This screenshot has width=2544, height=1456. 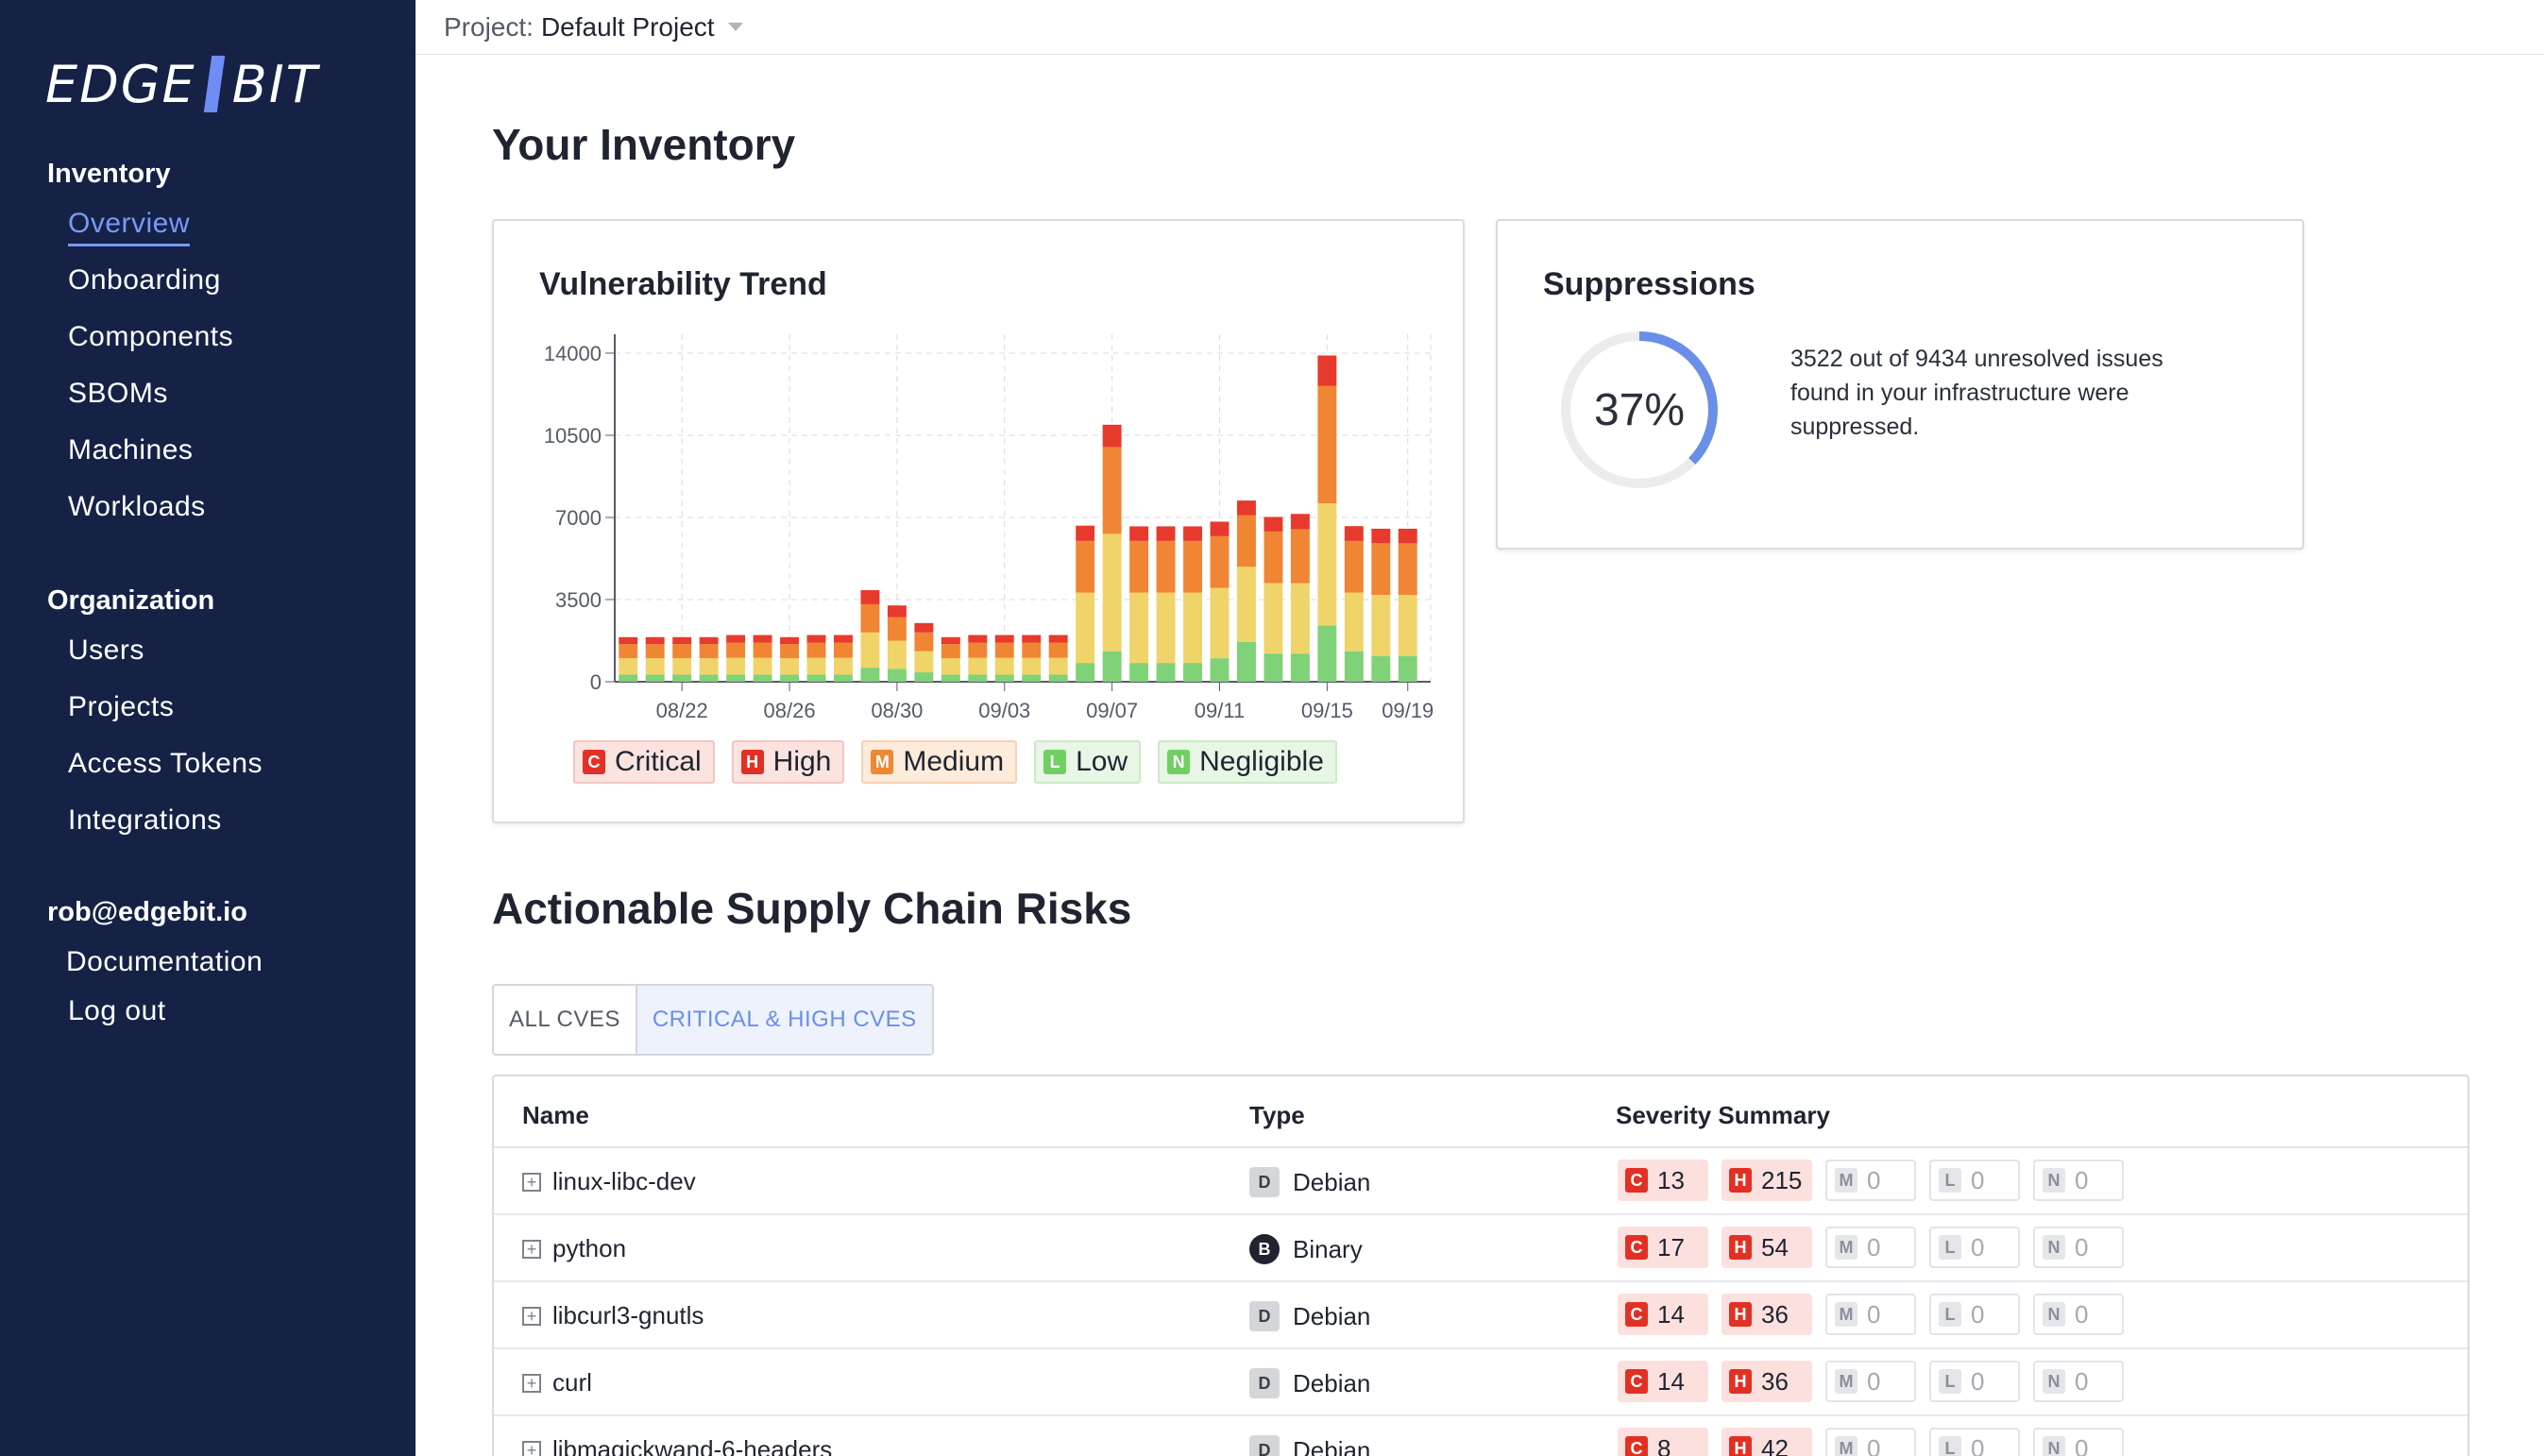 What do you see at coordinates (939, 762) in the screenshot?
I see `legend-item: M Medium` at bounding box center [939, 762].